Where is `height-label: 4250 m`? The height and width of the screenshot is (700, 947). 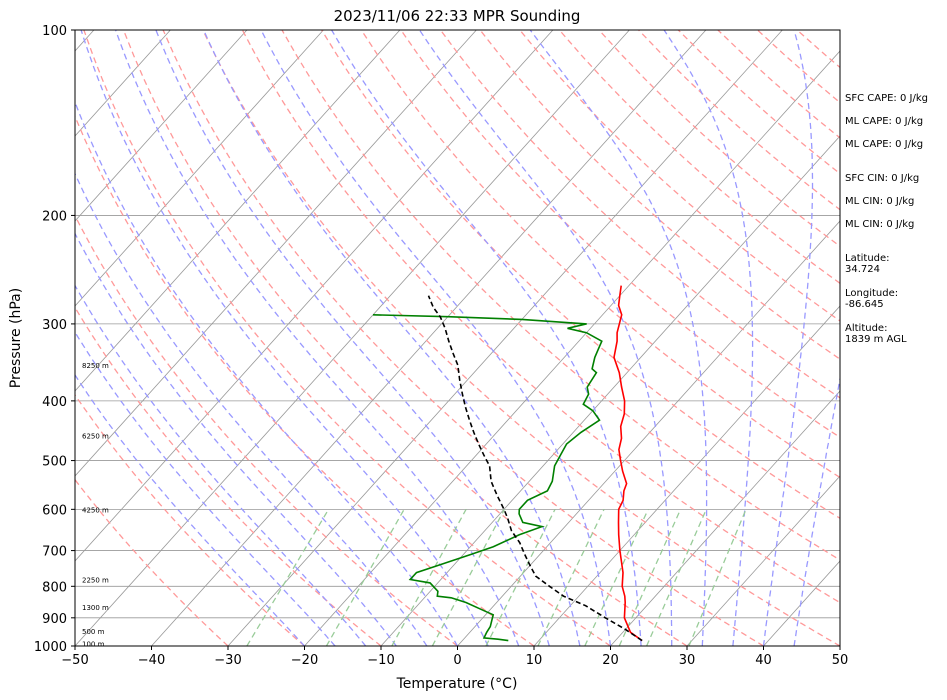 height-label: 4250 m is located at coordinates (95, 510).